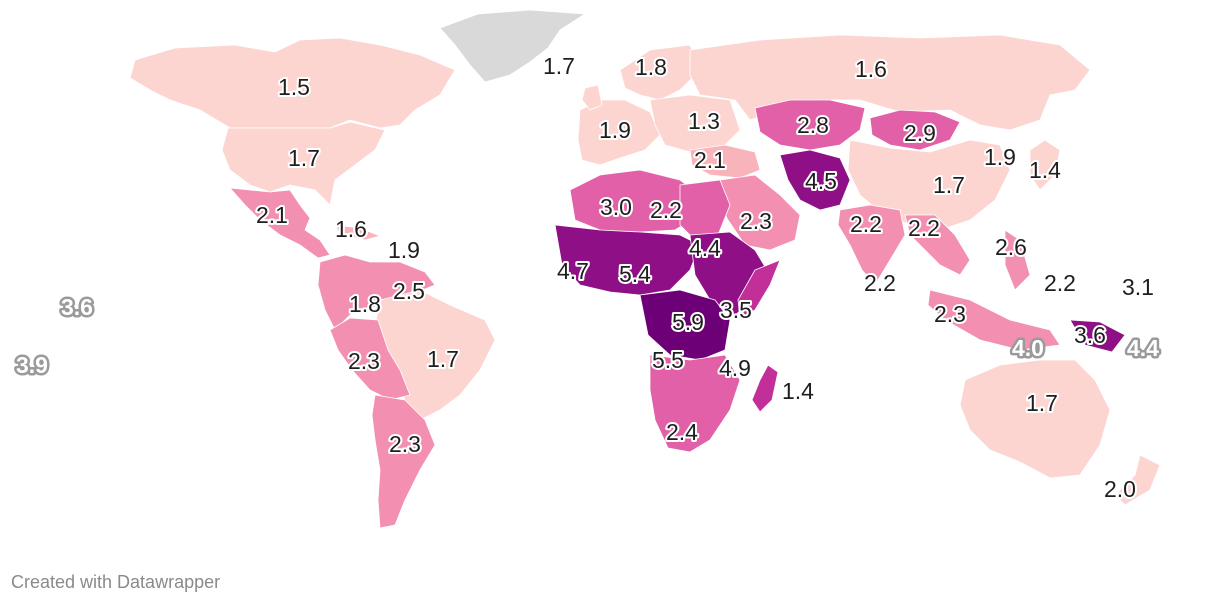 This screenshot has height=608, width=1220. I want to click on value-label-southeast-asia: 2.2, so click(924, 228).